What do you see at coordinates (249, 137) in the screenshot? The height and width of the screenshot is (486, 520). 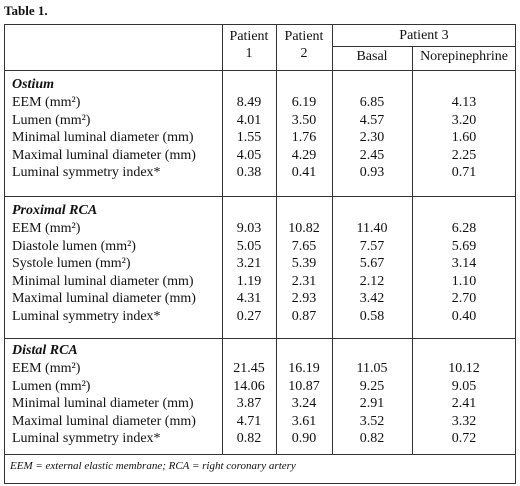 I see `cell-value: 1.55` at bounding box center [249, 137].